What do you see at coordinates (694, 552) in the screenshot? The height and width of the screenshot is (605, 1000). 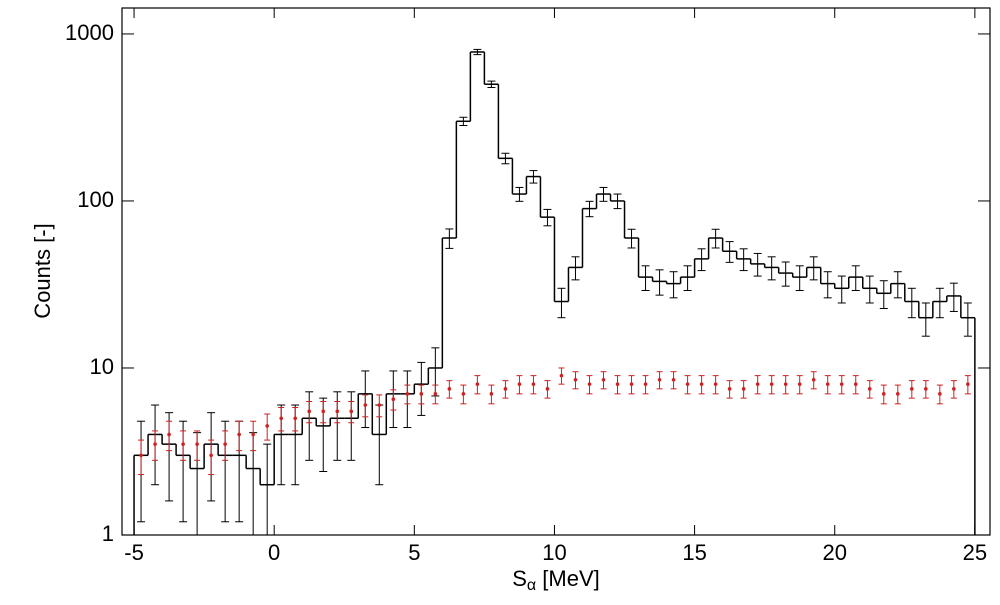 I see `x-tick-label: 15` at bounding box center [694, 552].